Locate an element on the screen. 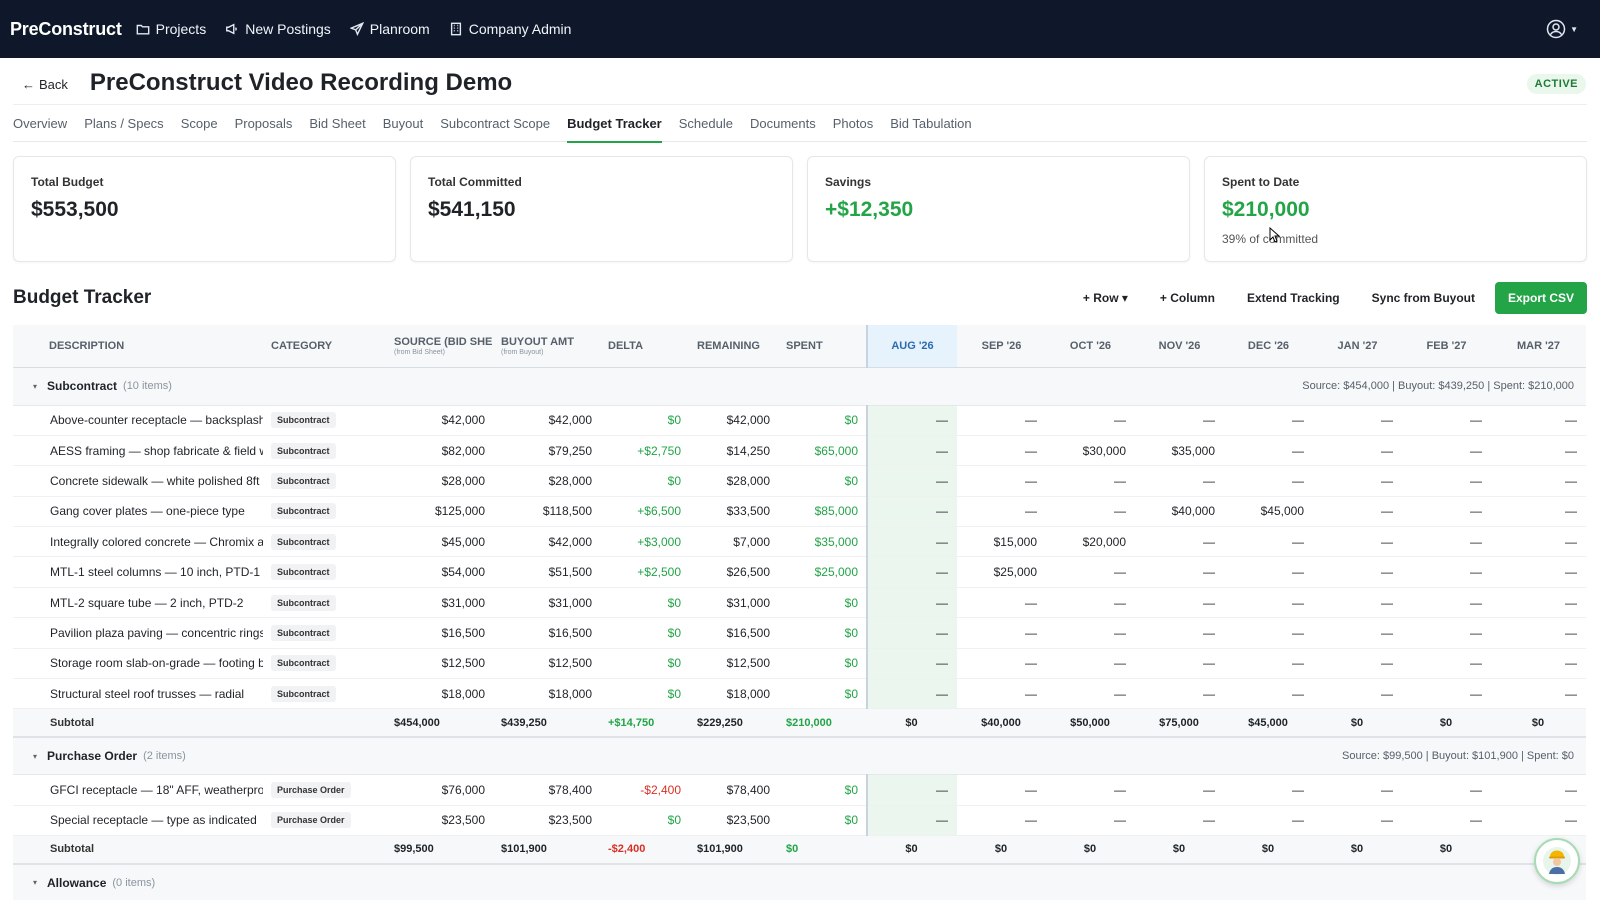  tab-documents: Documents is located at coordinates (782, 123).